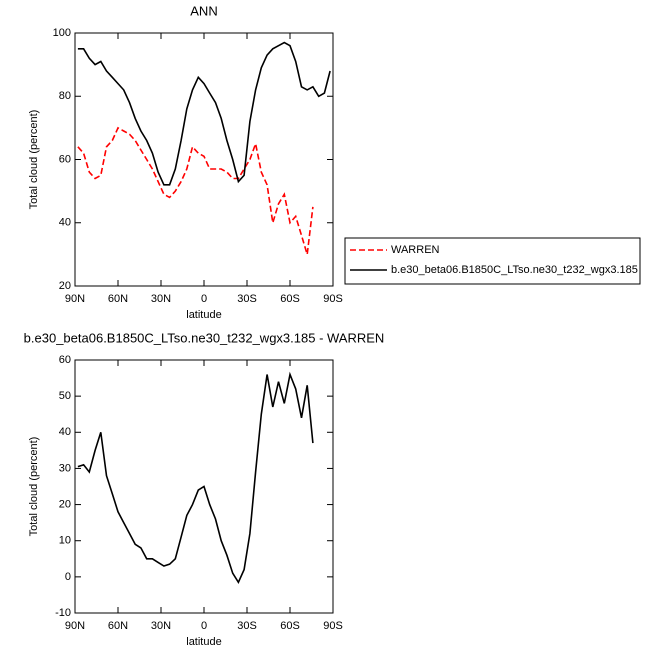  I want to click on y-tick-label: 80, so click(65, 96).